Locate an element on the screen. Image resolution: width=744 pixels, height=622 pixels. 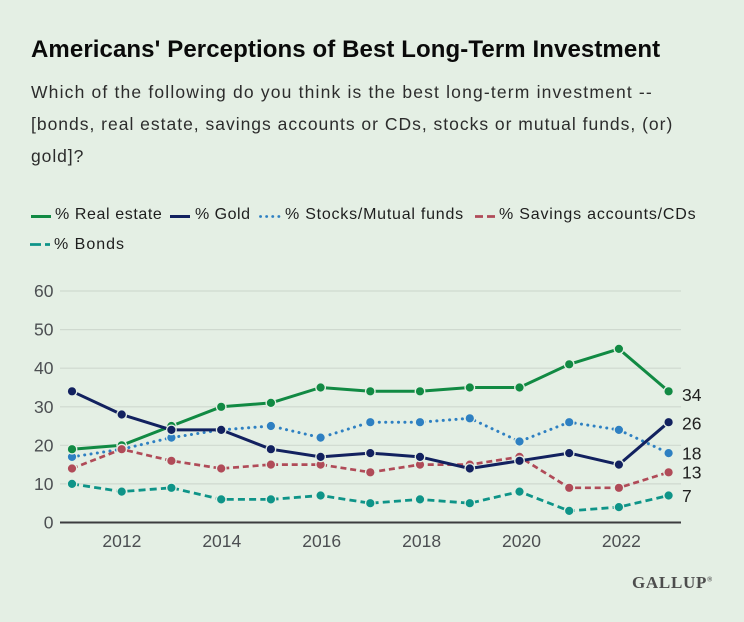
svg-text: 2022 is located at coordinates (621, 541).